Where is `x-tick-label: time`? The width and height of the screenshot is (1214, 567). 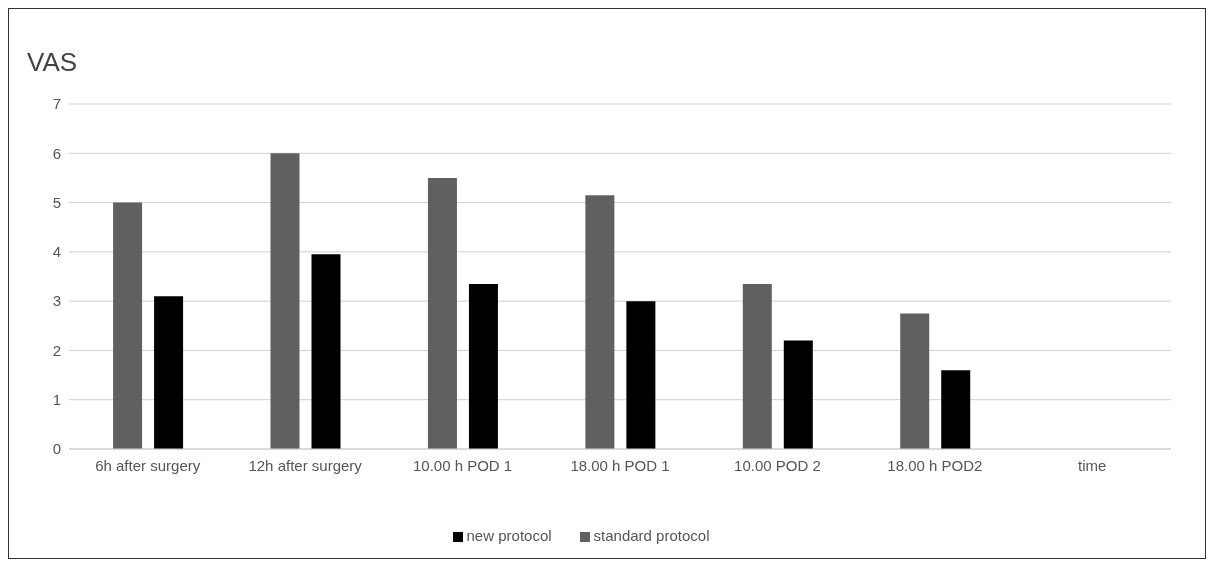
x-tick-label: time is located at coordinates (1092, 465).